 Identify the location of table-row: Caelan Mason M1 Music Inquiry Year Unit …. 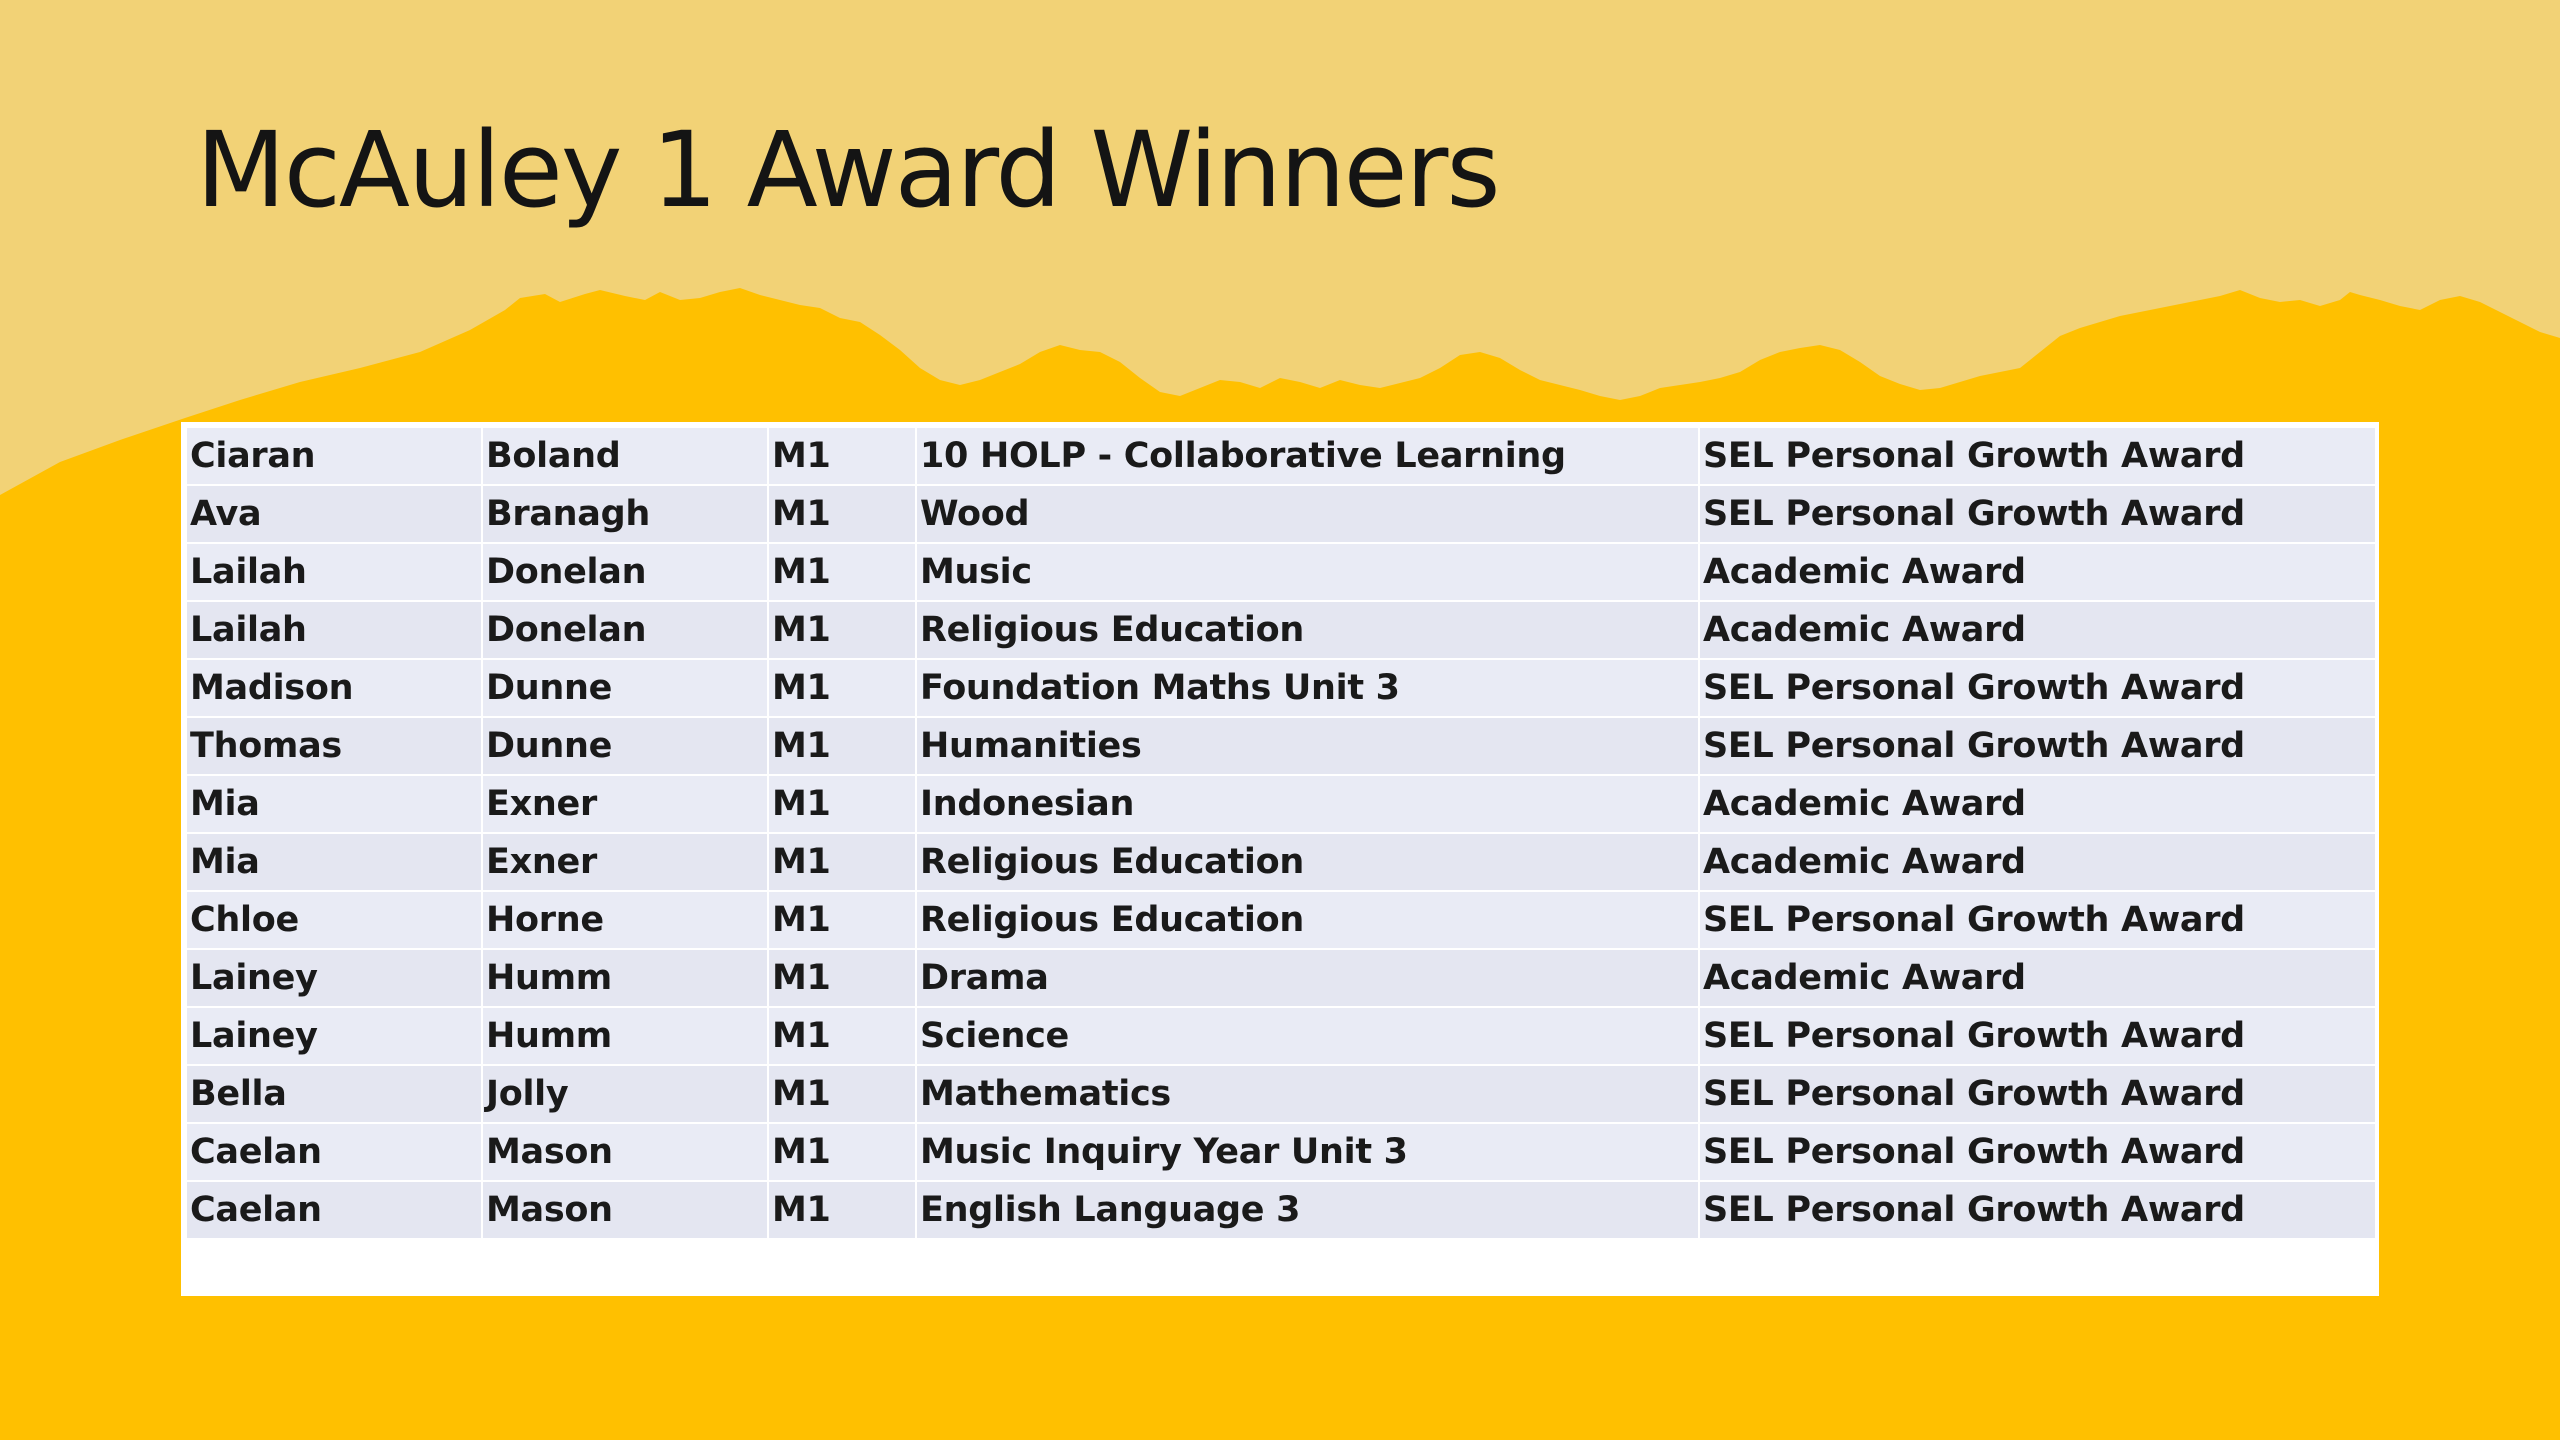
(1281, 1152).